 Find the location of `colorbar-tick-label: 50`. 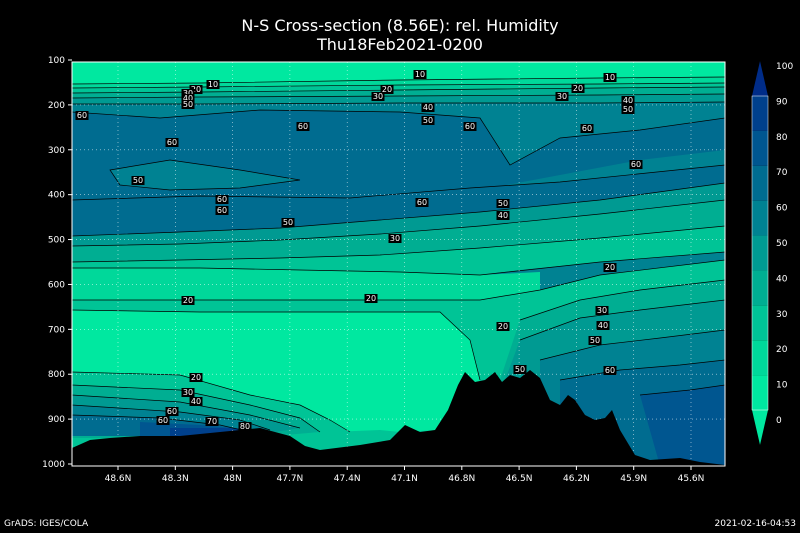

colorbar-tick-label: 50 is located at coordinates (782, 244).